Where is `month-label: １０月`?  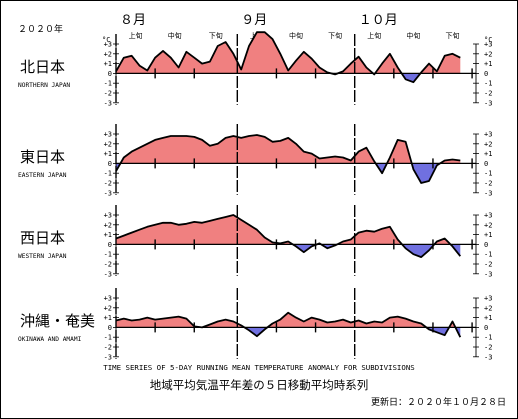
month-label: １０月 is located at coordinates (378, 20).